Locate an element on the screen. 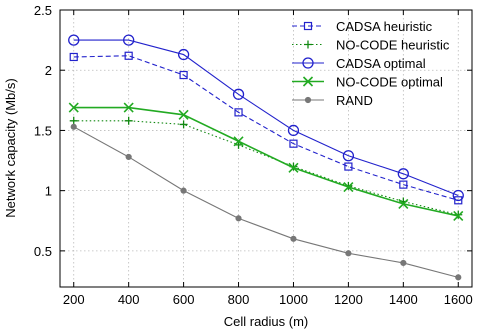 The image size is (482, 333). legend-item: NO-CODE optimal is located at coordinates (367, 82).